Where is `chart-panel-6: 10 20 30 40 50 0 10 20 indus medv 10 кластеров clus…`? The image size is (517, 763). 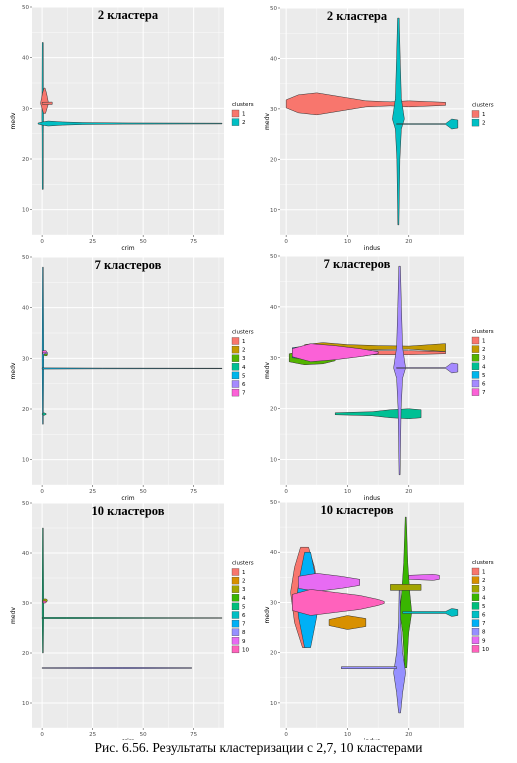 chart-panel-6: 10 20 30 40 50 0 10 20 indus medv 10 кластеров clus… is located at coordinates (379, 620).